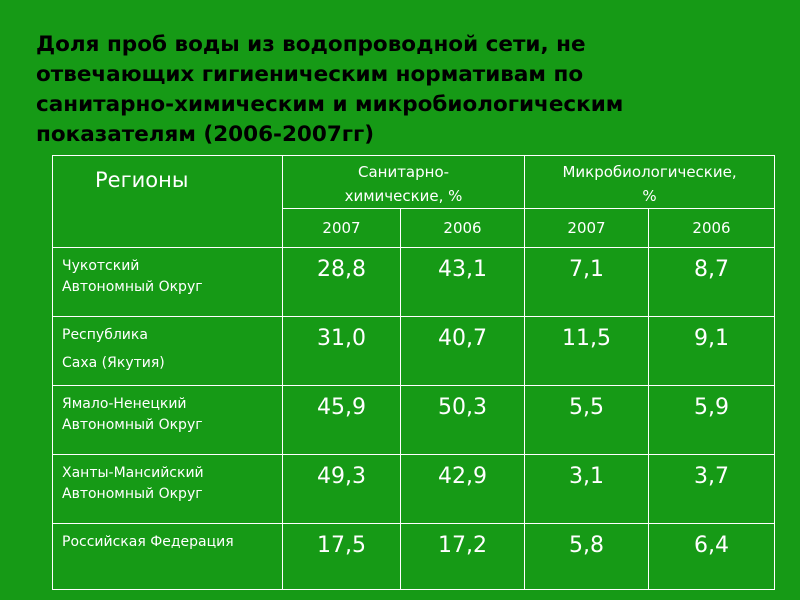  What do you see at coordinates (167, 556) in the screenshot?
I see `region-name: Российская Федерация` at bounding box center [167, 556].